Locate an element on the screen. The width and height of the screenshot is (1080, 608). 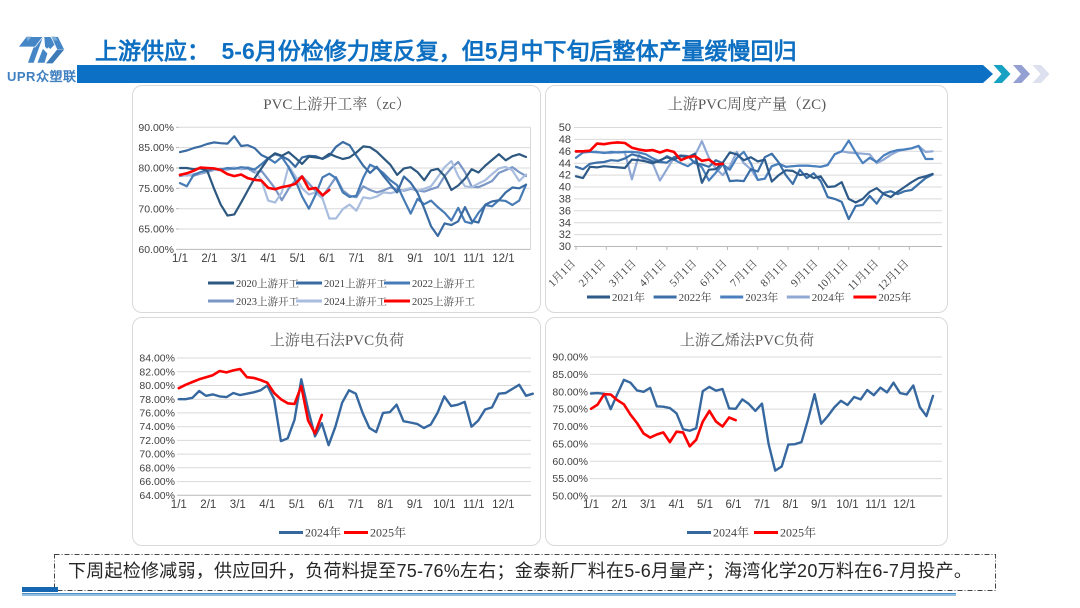
svg-text: 4月1日 is located at coordinates (652, 273).